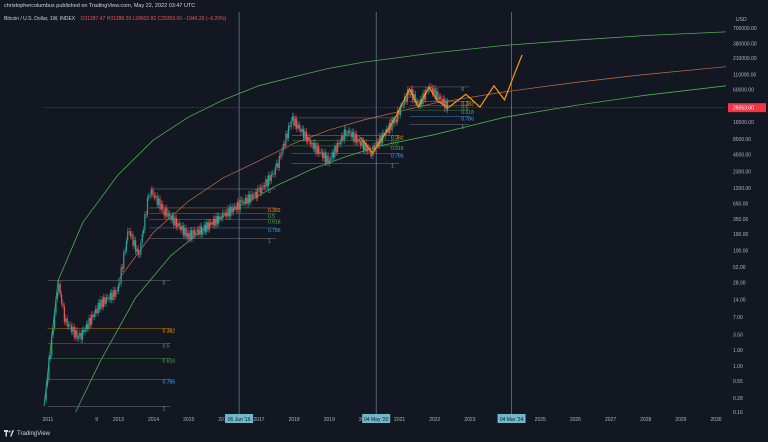  I want to click on x-tick-label: 2014, so click(153, 420).